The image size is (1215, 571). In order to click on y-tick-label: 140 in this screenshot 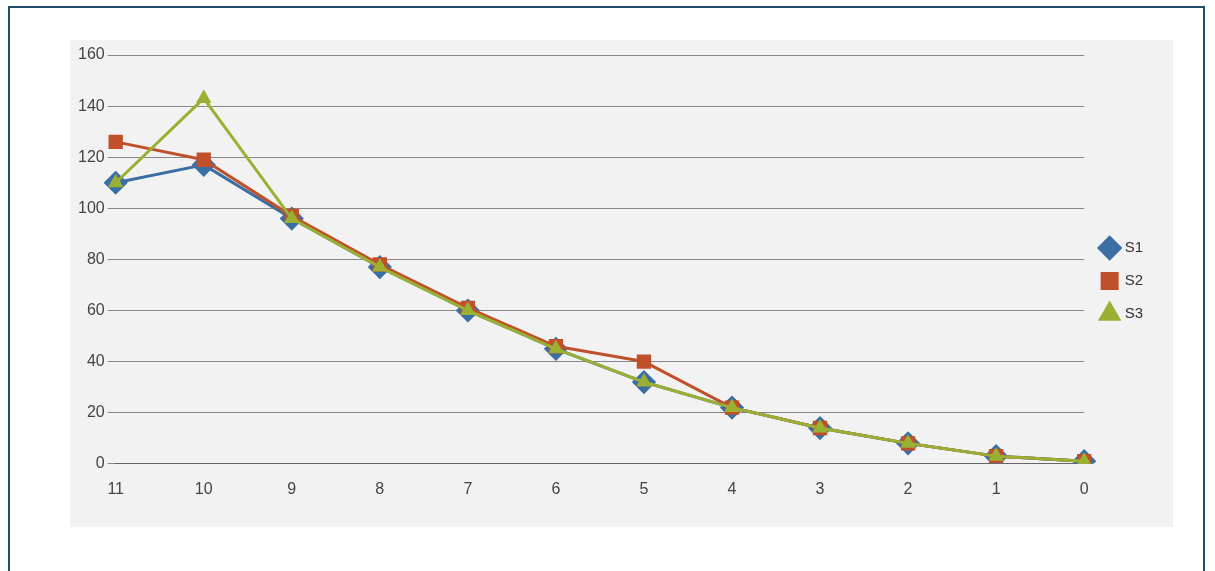, I will do `click(91, 105)`.